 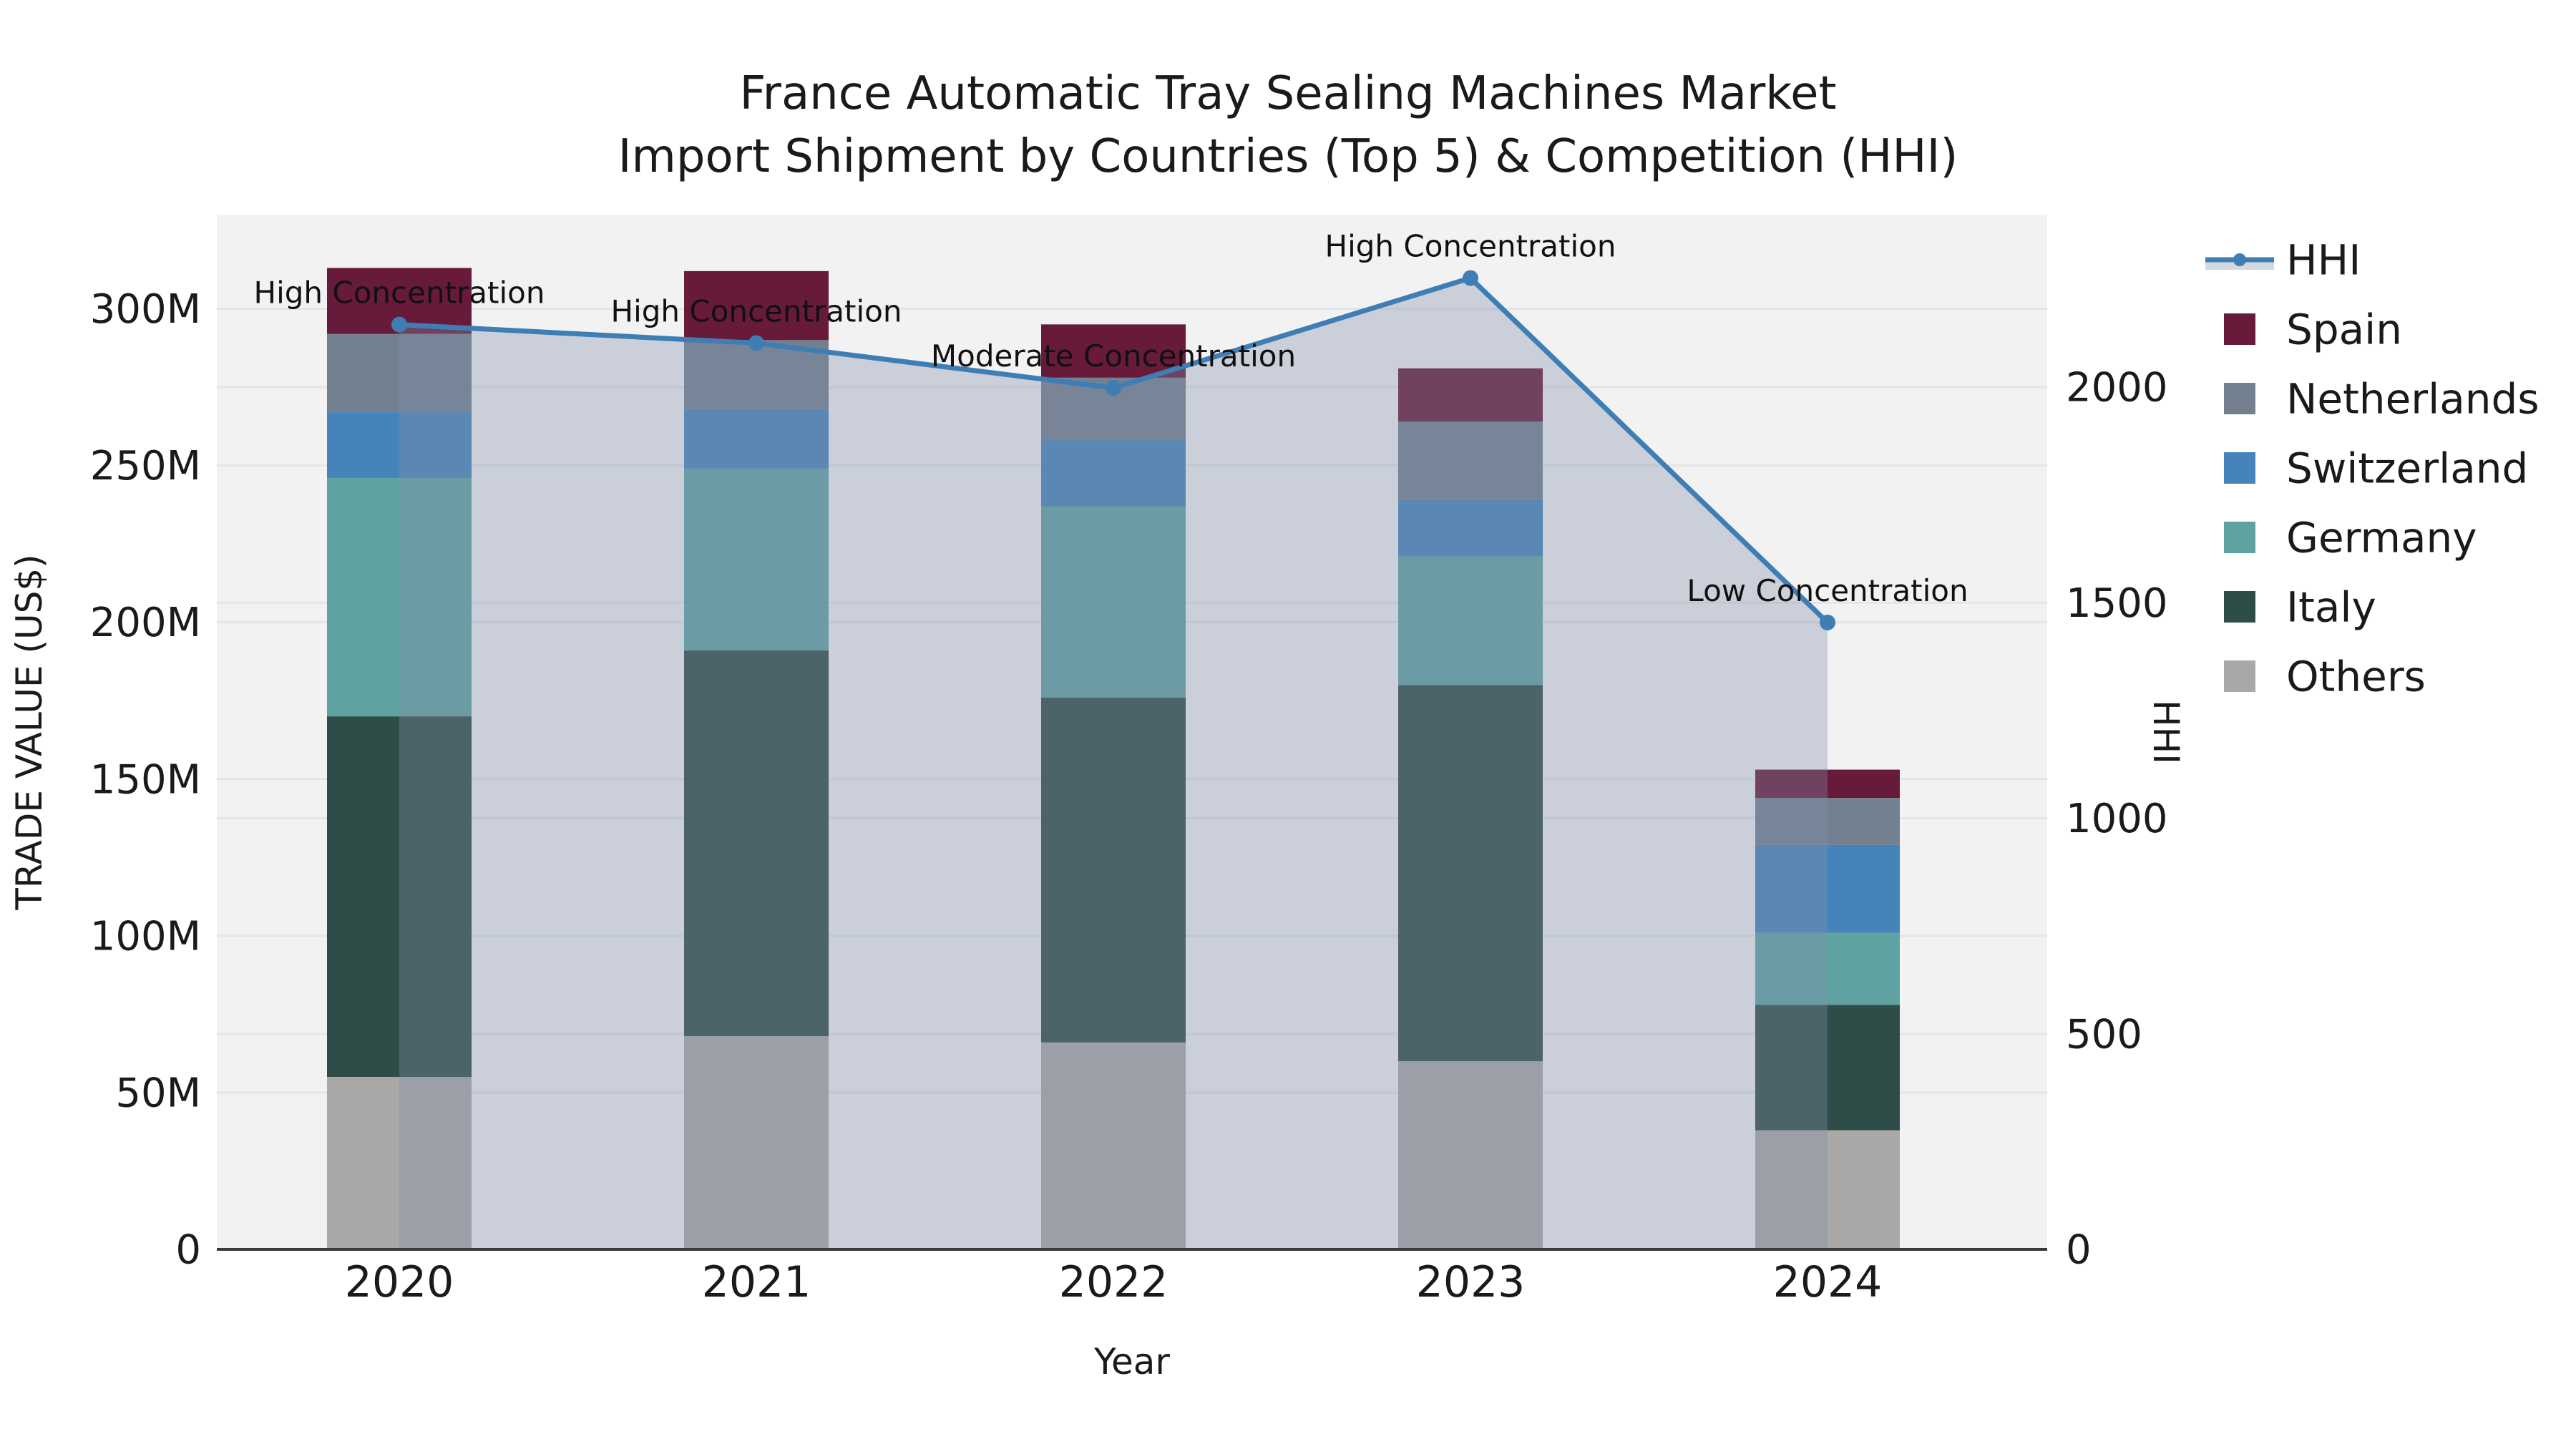 I want to click on legend-item-italy: Italy, so click(x=2300, y=606).